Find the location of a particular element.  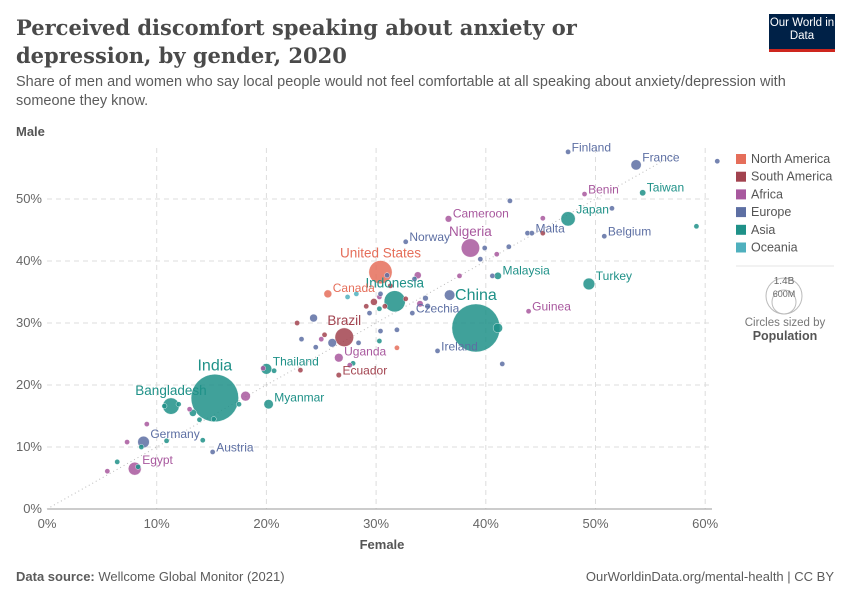

x-tick-label: 40% is located at coordinates (486, 523).